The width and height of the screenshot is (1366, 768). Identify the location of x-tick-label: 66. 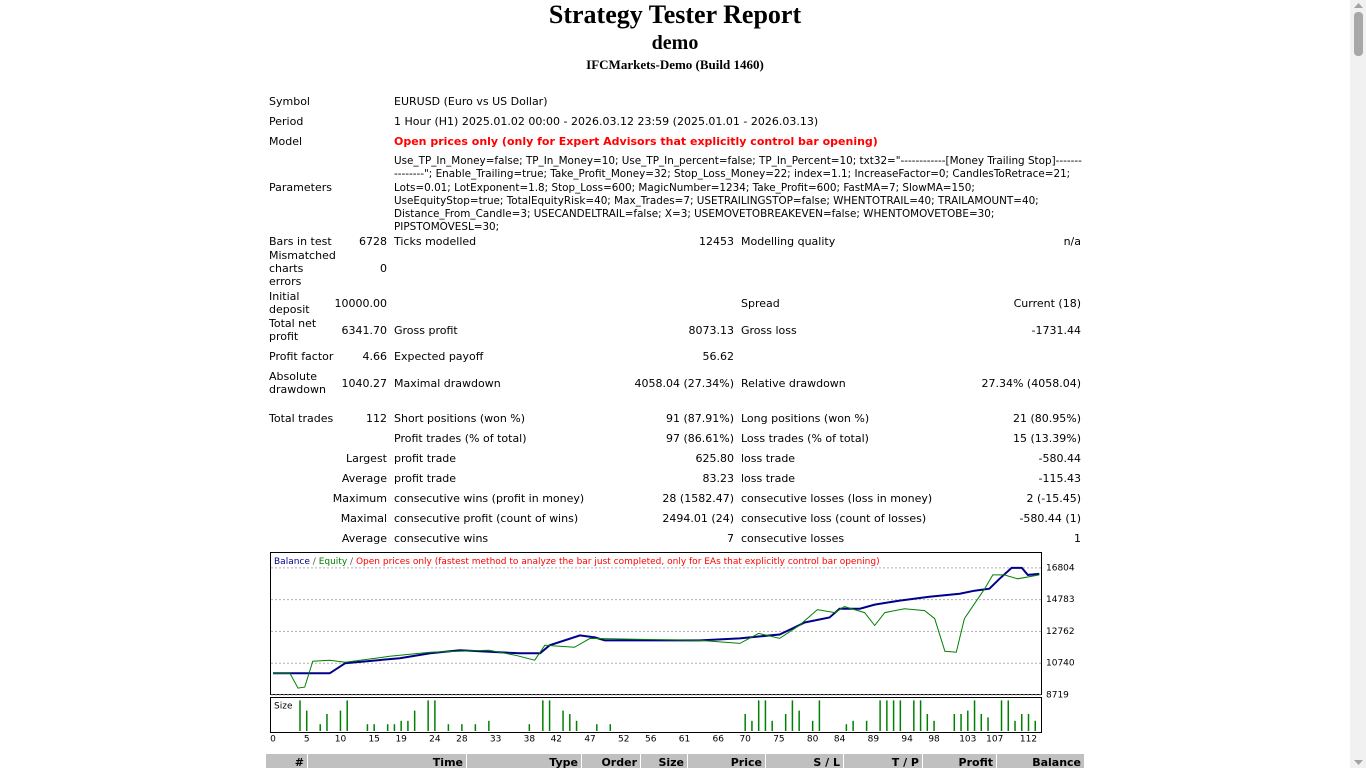
(718, 740).